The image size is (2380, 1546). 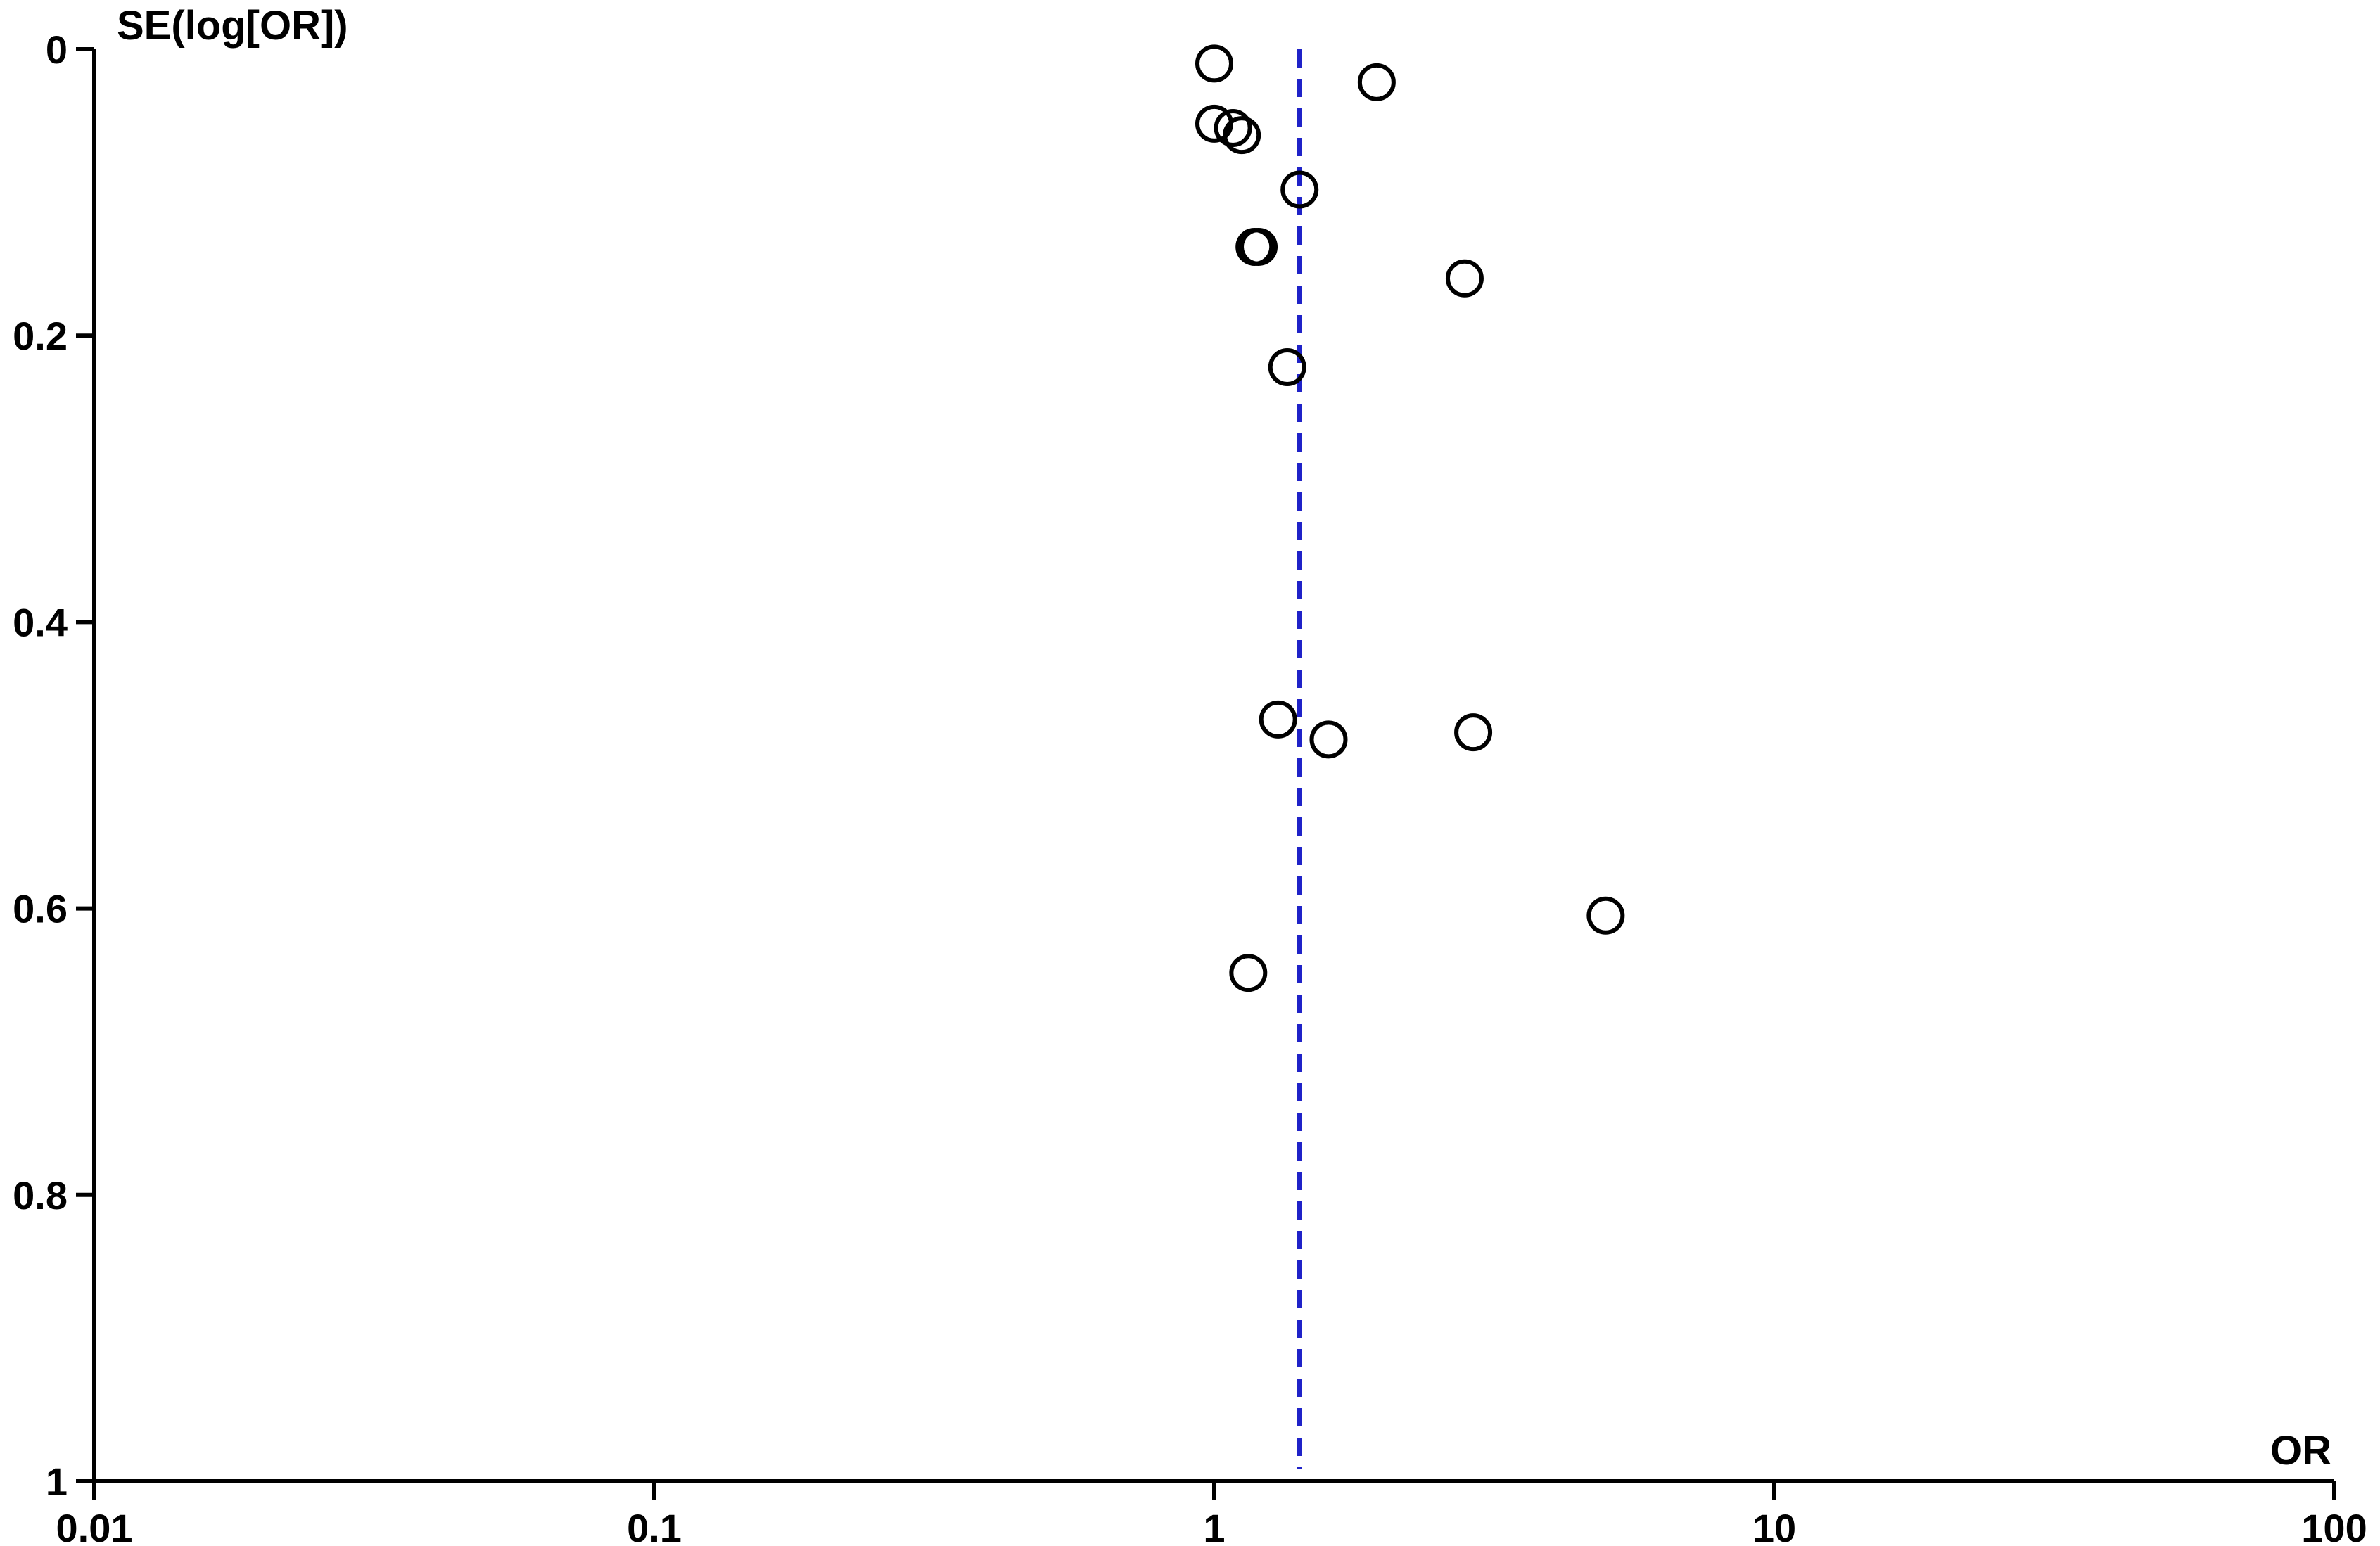 What do you see at coordinates (57, 49) in the screenshot?
I see `y-tick-label: 0` at bounding box center [57, 49].